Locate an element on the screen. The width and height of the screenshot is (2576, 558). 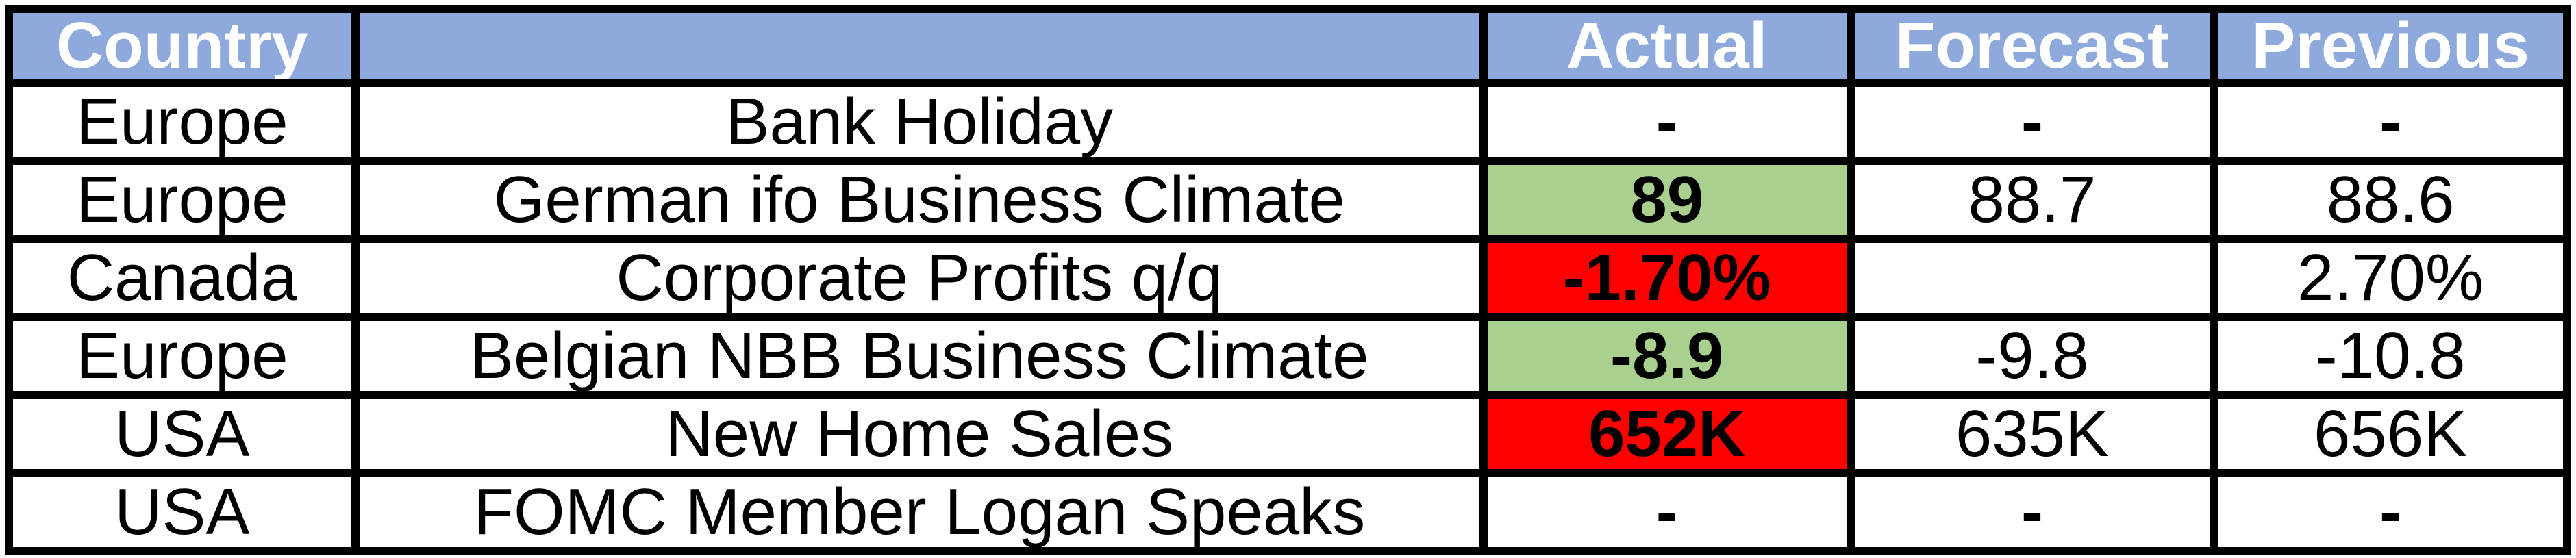
column-header-country: Country is located at coordinates (182, 46).